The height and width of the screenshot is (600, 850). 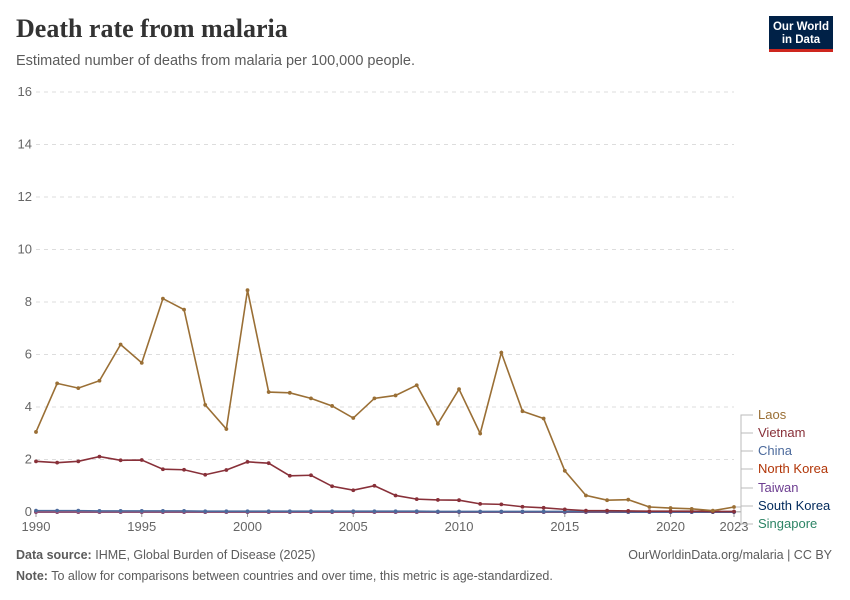 What do you see at coordinates (564, 526) in the screenshot?
I see `x-tick-label: 2015` at bounding box center [564, 526].